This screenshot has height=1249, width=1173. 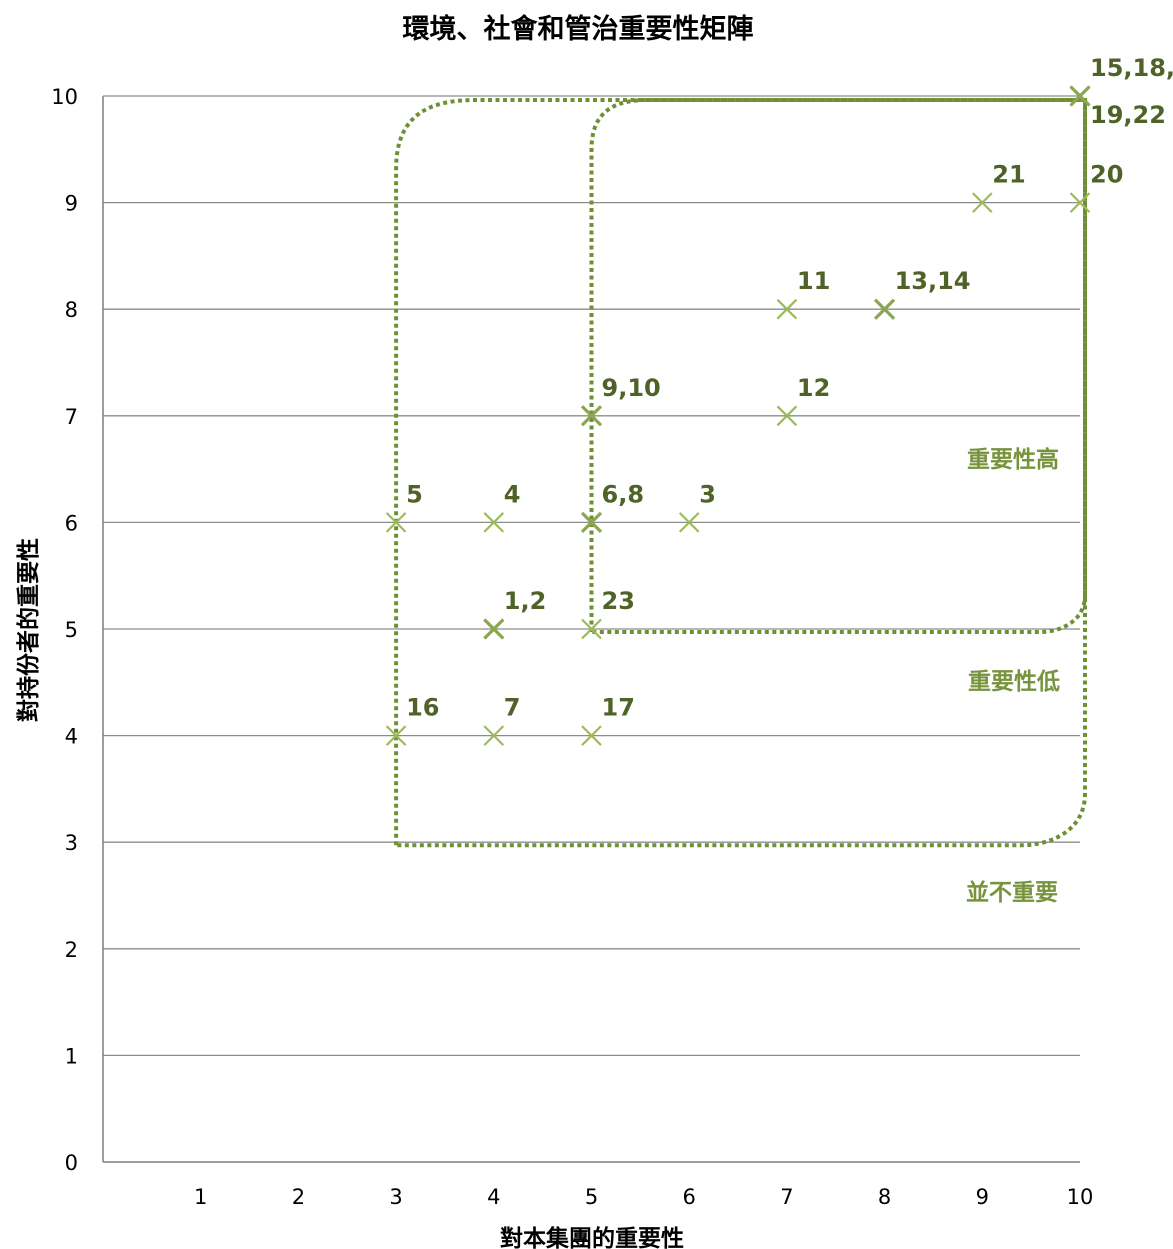 I want to click on x-tick-label: 8, so click(x=884, y=1197).